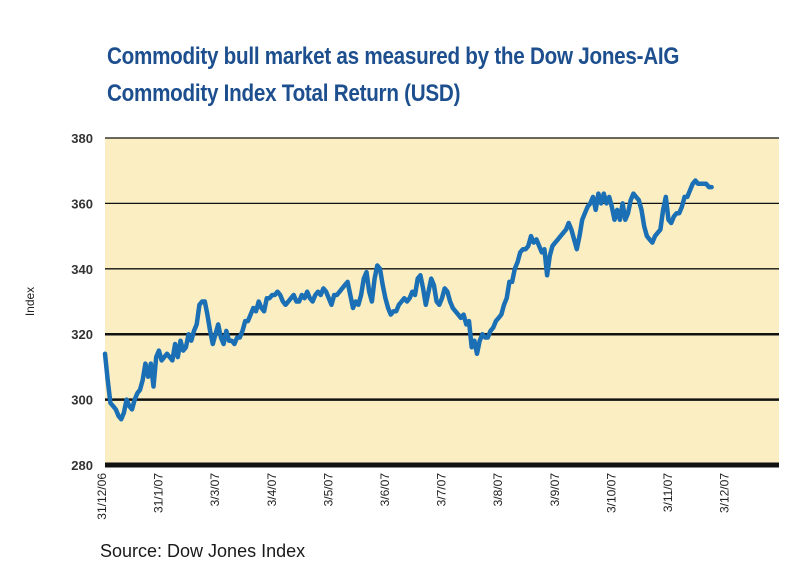 Image resolution: width=800 pixels, height=584 pixels. I want to click on x-tick-label: 3/9/07, so click(555, 490).